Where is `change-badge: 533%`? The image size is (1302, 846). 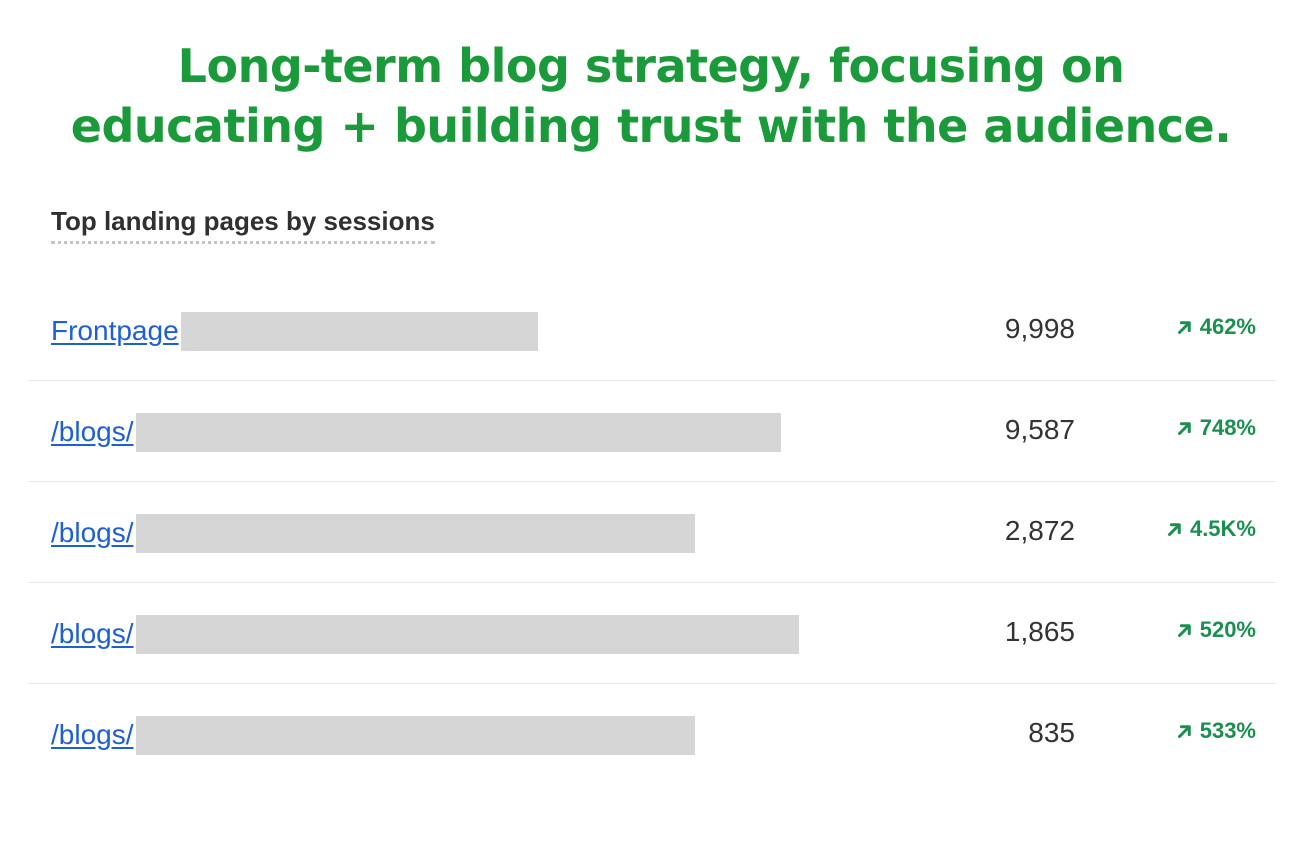
change-badge: 533% is located at coordinates (1216, 731).